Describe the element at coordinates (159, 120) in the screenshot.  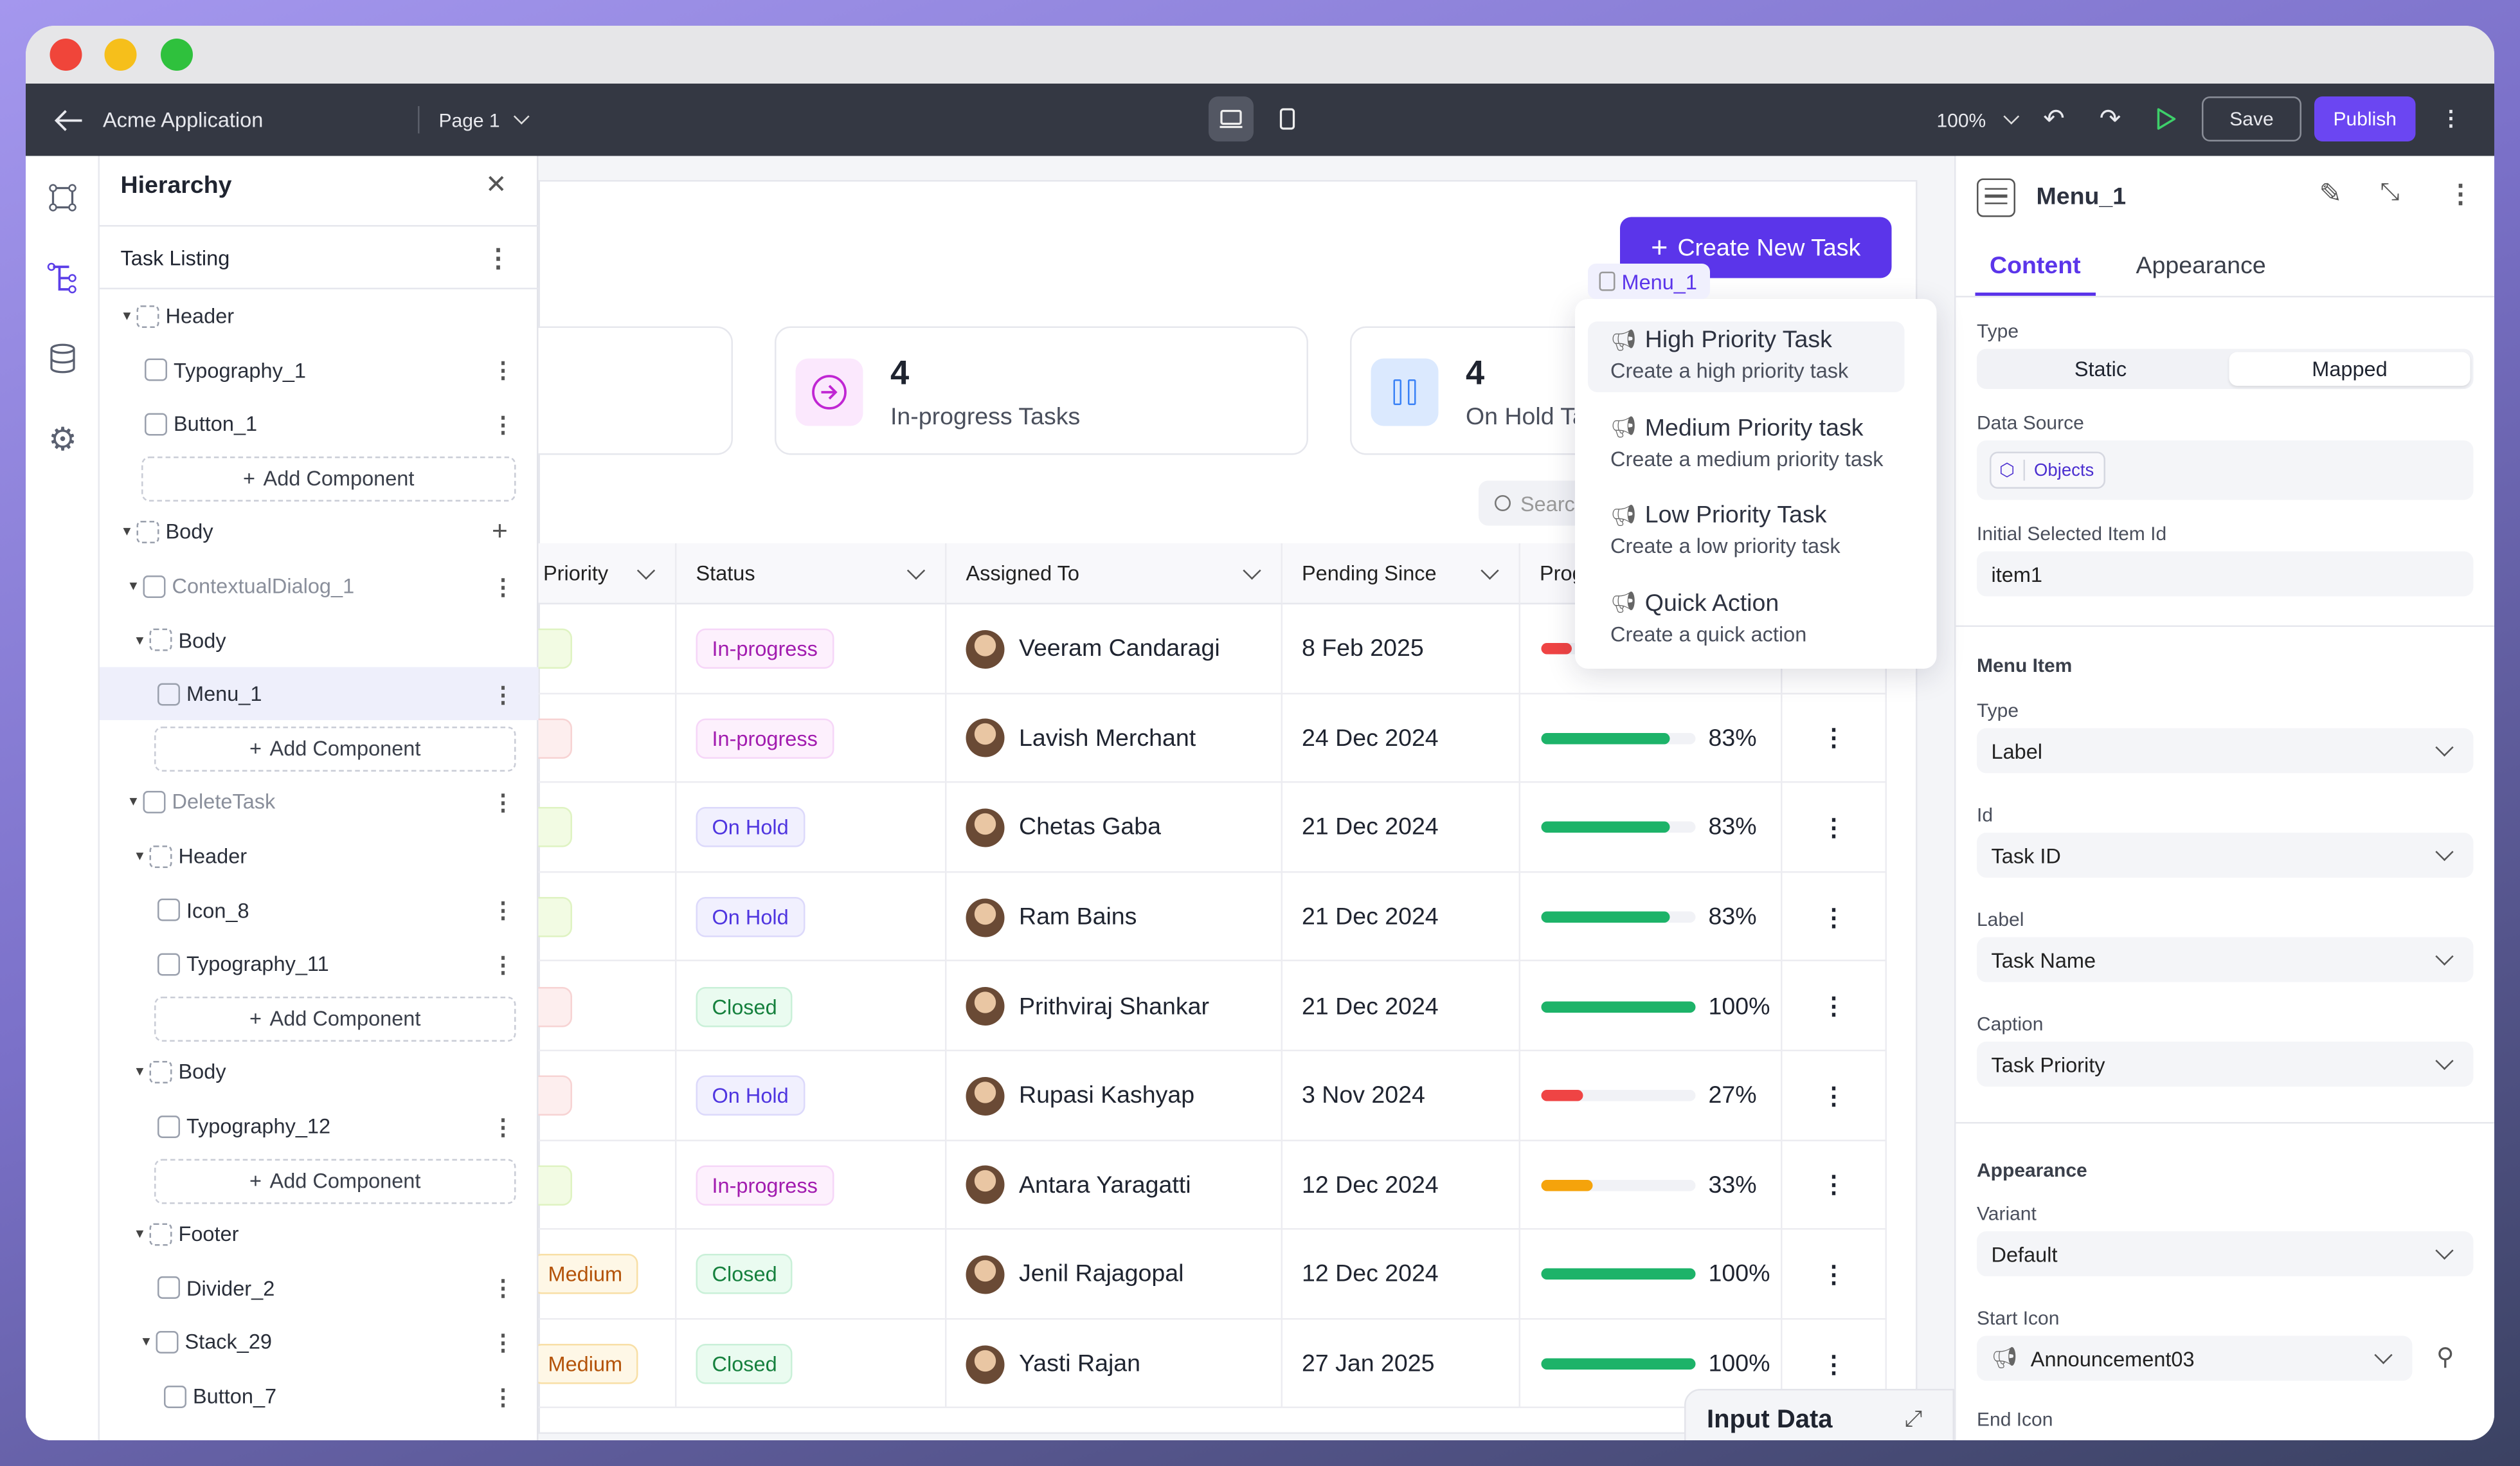
I see `back-button: Acme Application` at that location.